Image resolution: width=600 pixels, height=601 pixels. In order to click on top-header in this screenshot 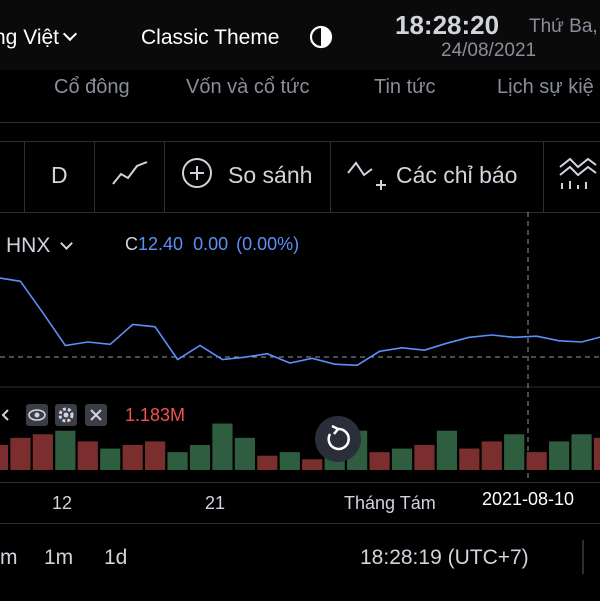, I will do `click(300, 35)`.